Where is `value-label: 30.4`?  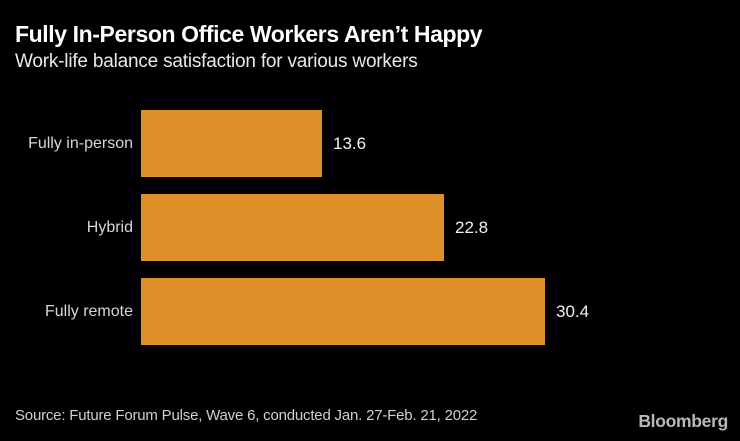
value-label: 30.4 is located at coordinates (573, 311).